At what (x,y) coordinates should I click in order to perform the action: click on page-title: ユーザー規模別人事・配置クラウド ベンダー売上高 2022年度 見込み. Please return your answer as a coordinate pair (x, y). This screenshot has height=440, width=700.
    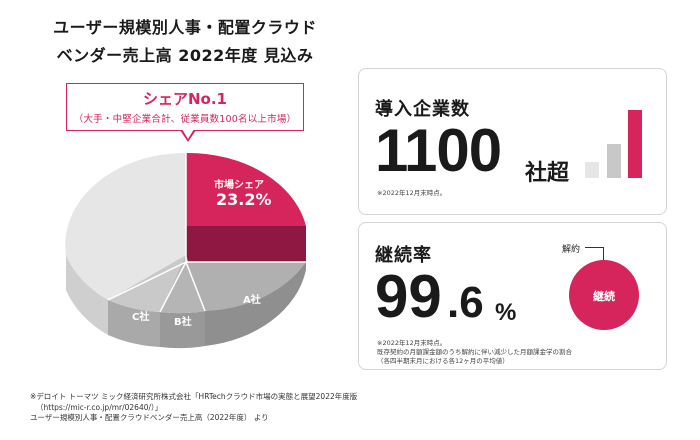
    Looking at the image, I should click on (185, 42).